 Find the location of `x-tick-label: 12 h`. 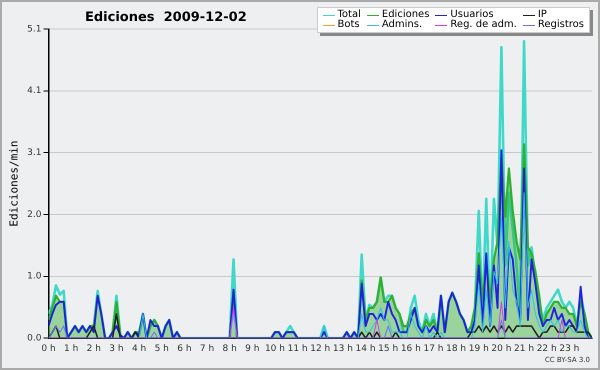

x-tick-label: 12 h is located at coordinates (320, 349).